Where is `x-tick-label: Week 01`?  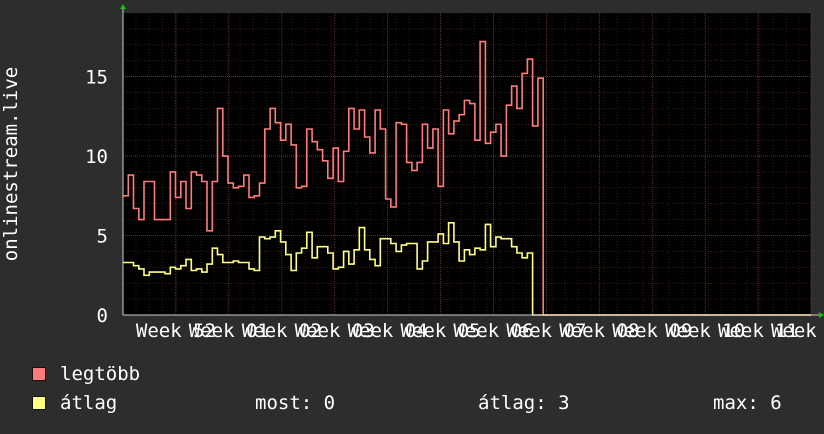
x-tick-label: Week 01 is located at coordinates (229, 331).